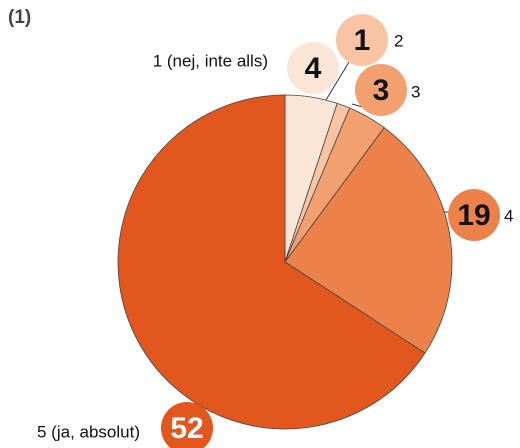  Describe the element at coordinates (415, 91) in the screenshot. I see `category-label: 3` at that location.